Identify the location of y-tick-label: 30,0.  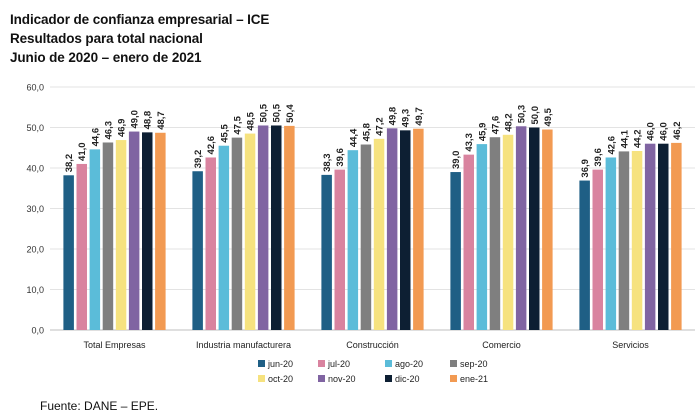
(35, 209).